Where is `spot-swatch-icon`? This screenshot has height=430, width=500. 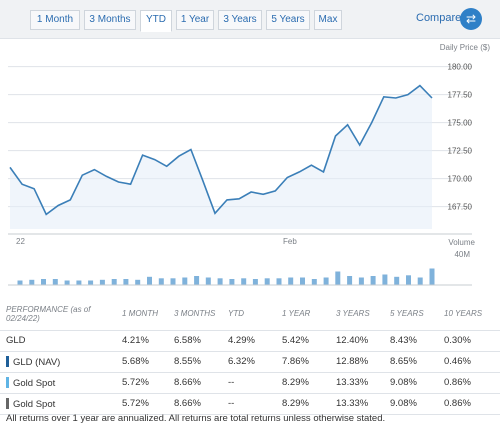 spot-swatch-icon is located at coordinates (7, 382).